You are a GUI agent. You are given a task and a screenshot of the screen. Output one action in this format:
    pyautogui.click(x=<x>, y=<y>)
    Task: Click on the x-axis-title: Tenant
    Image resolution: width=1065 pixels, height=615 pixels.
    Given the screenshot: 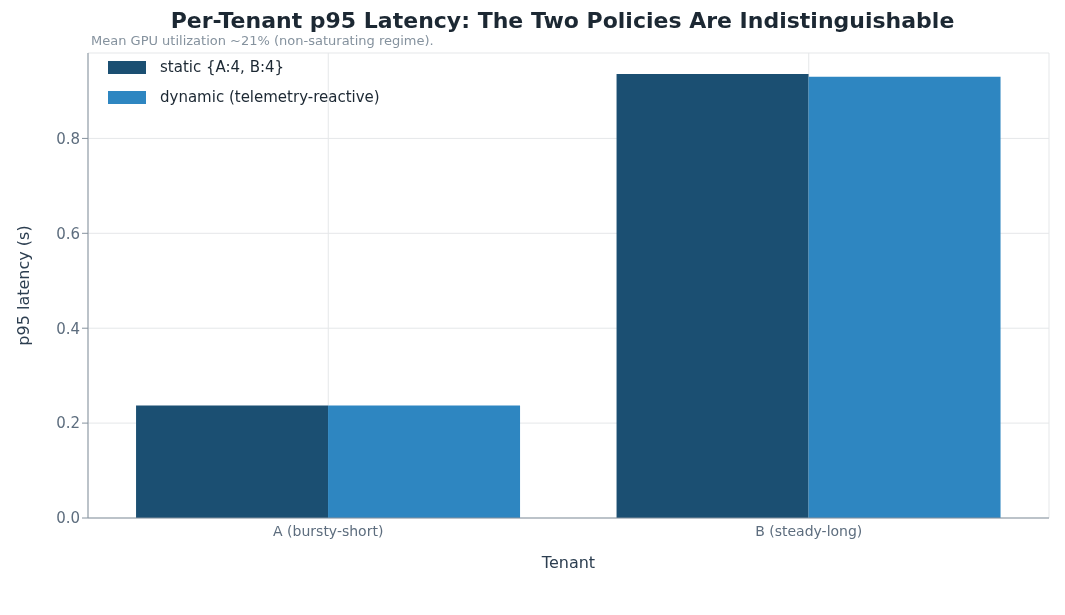 What is the action you would take?
    pyautogui.click(x=568, y=562)
    